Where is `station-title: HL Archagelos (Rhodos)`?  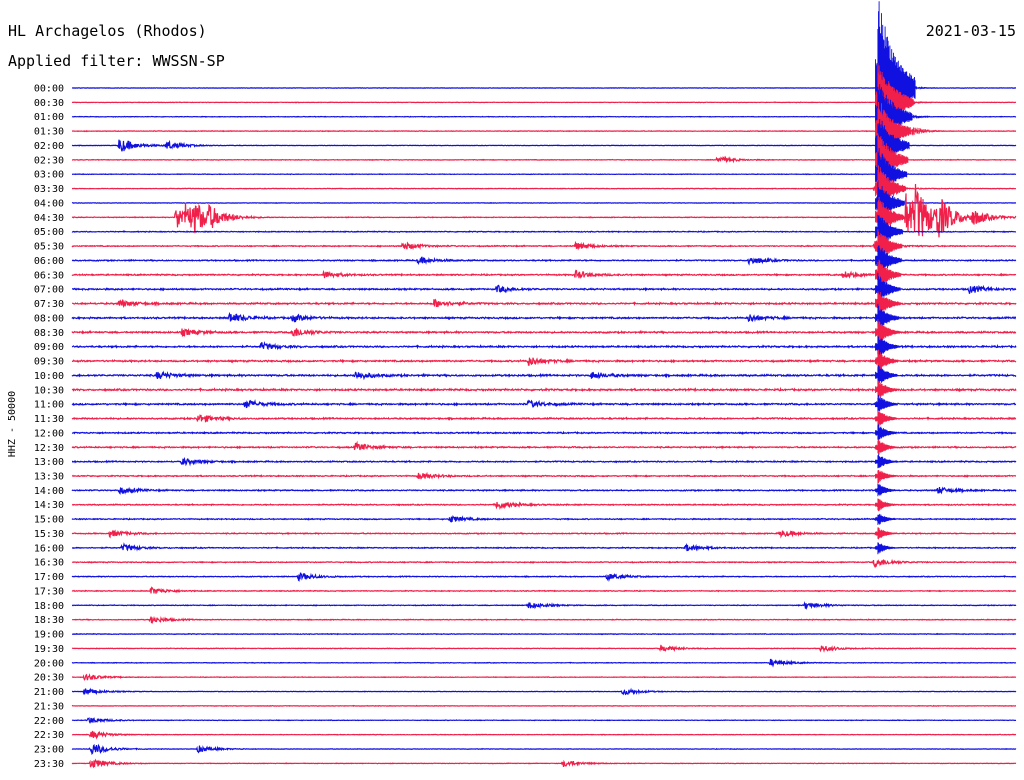
station-title: HL Archagelos (Rhodos) is located at coordinates (107, 31).